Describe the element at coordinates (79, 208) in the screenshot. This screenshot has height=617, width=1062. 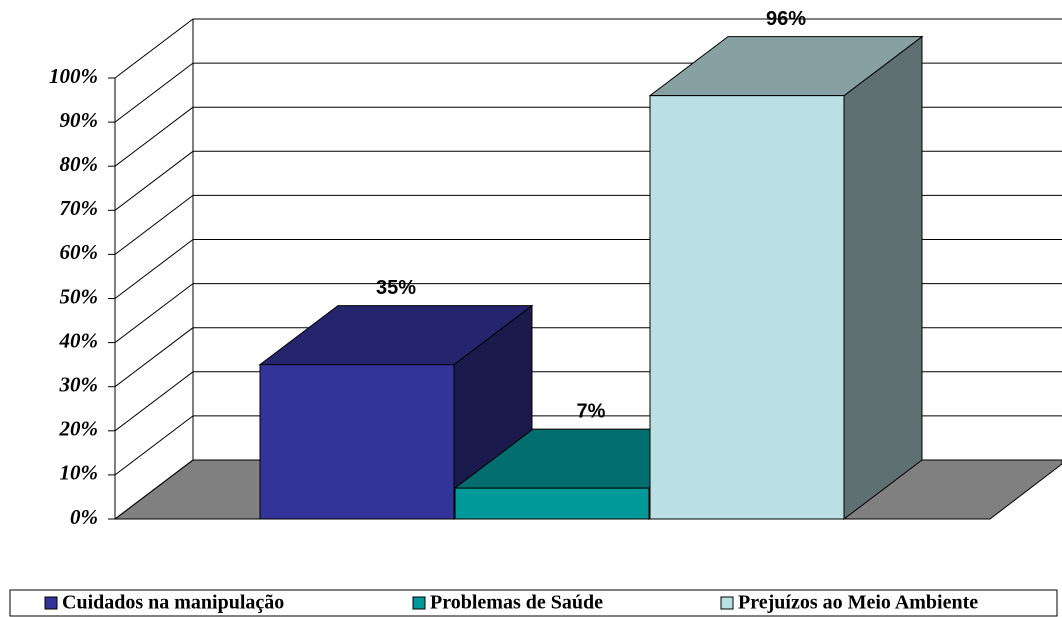
I see `y-tick-label: 70%` at that location.